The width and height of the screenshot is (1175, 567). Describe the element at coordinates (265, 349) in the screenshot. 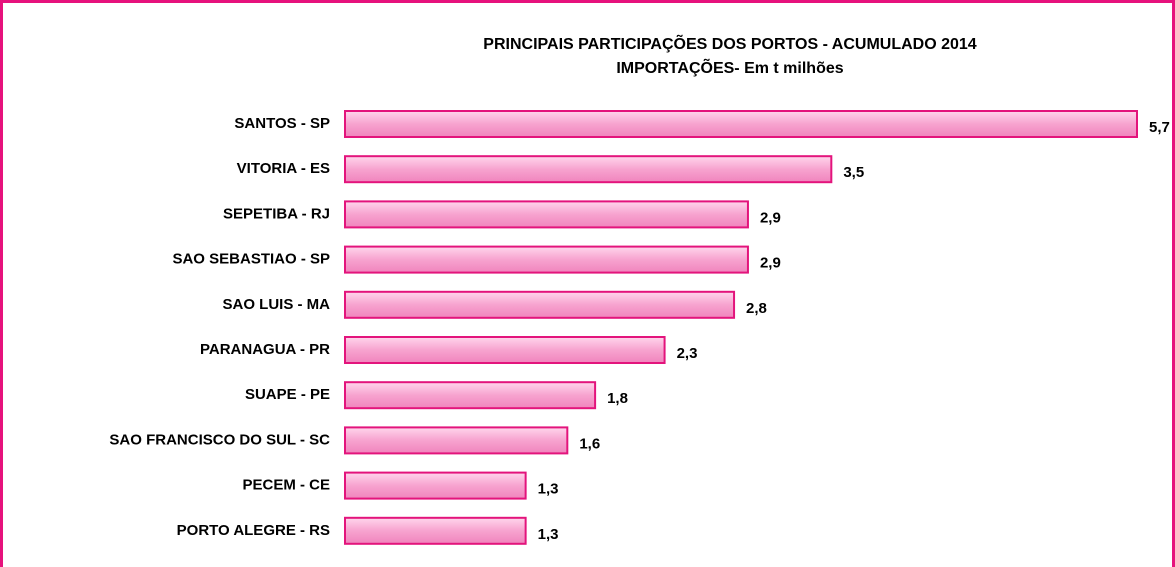

I see `category-label: PARANAGUA - PR` at that location.